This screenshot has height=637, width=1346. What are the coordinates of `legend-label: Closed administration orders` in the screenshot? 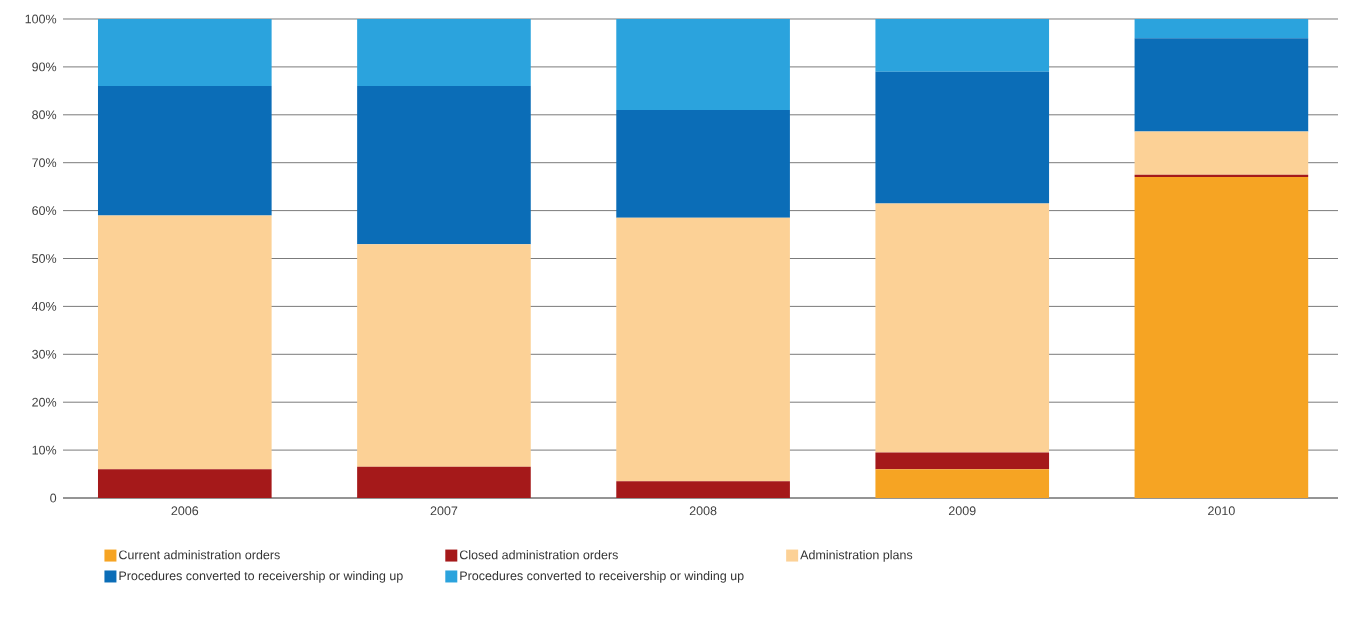 It's located at (538, 555).